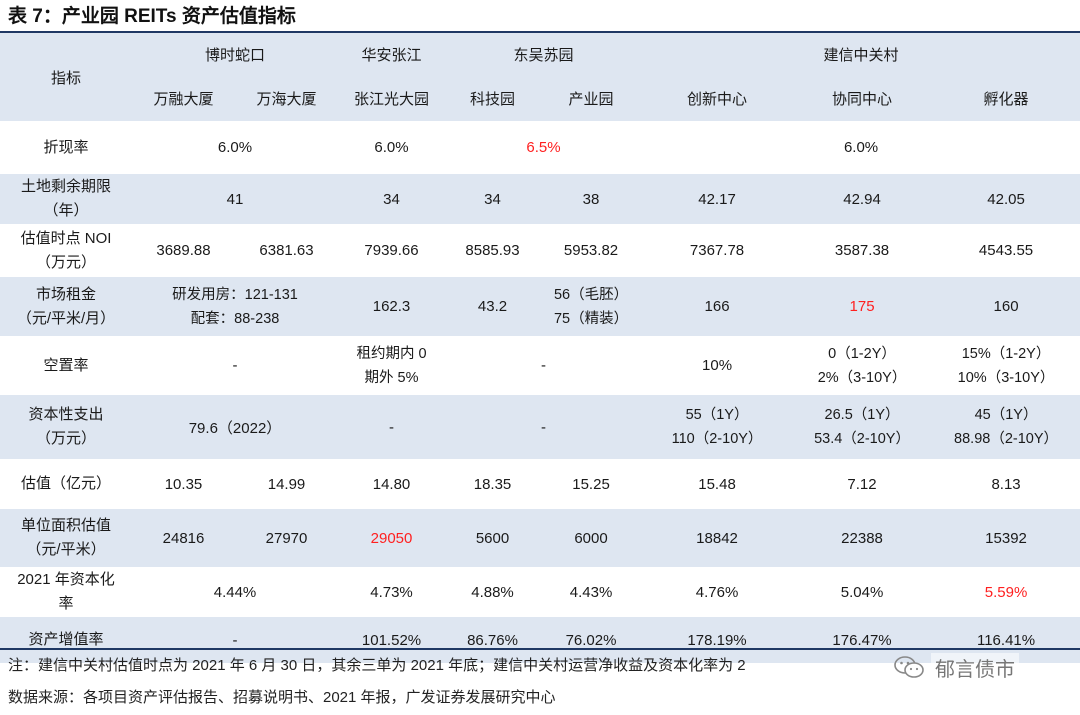 This screenshot has height=715, width=1080. I want to click on cell-boshi: 41, so click(235, 199).